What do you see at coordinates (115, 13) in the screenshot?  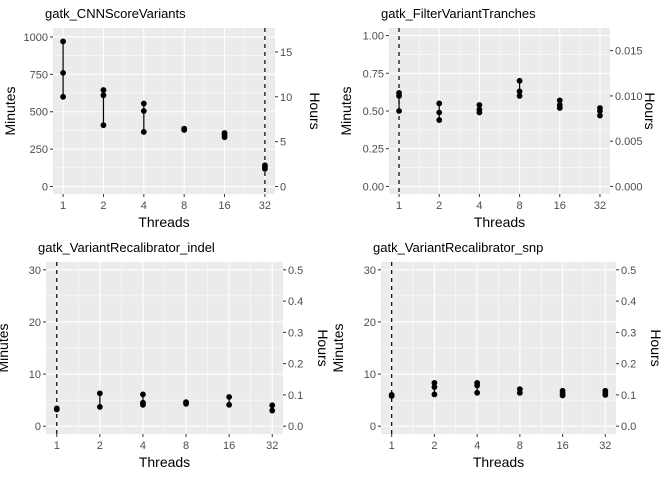 I see `chart-title: gatk_CNNScoreVariants` at bounding box center [115, 13].